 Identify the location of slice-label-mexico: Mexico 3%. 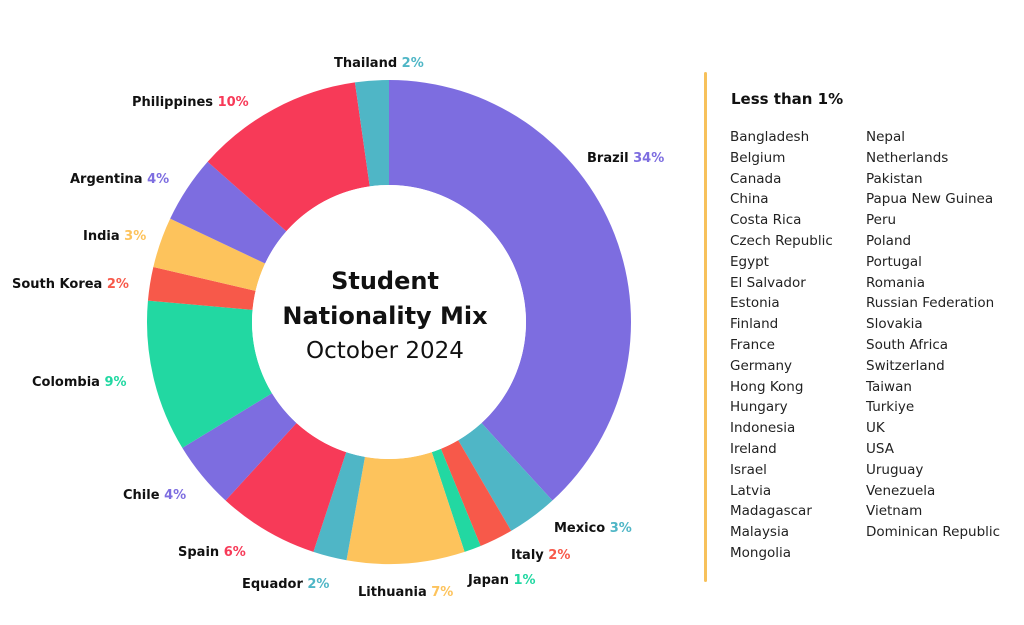
(593, 528).